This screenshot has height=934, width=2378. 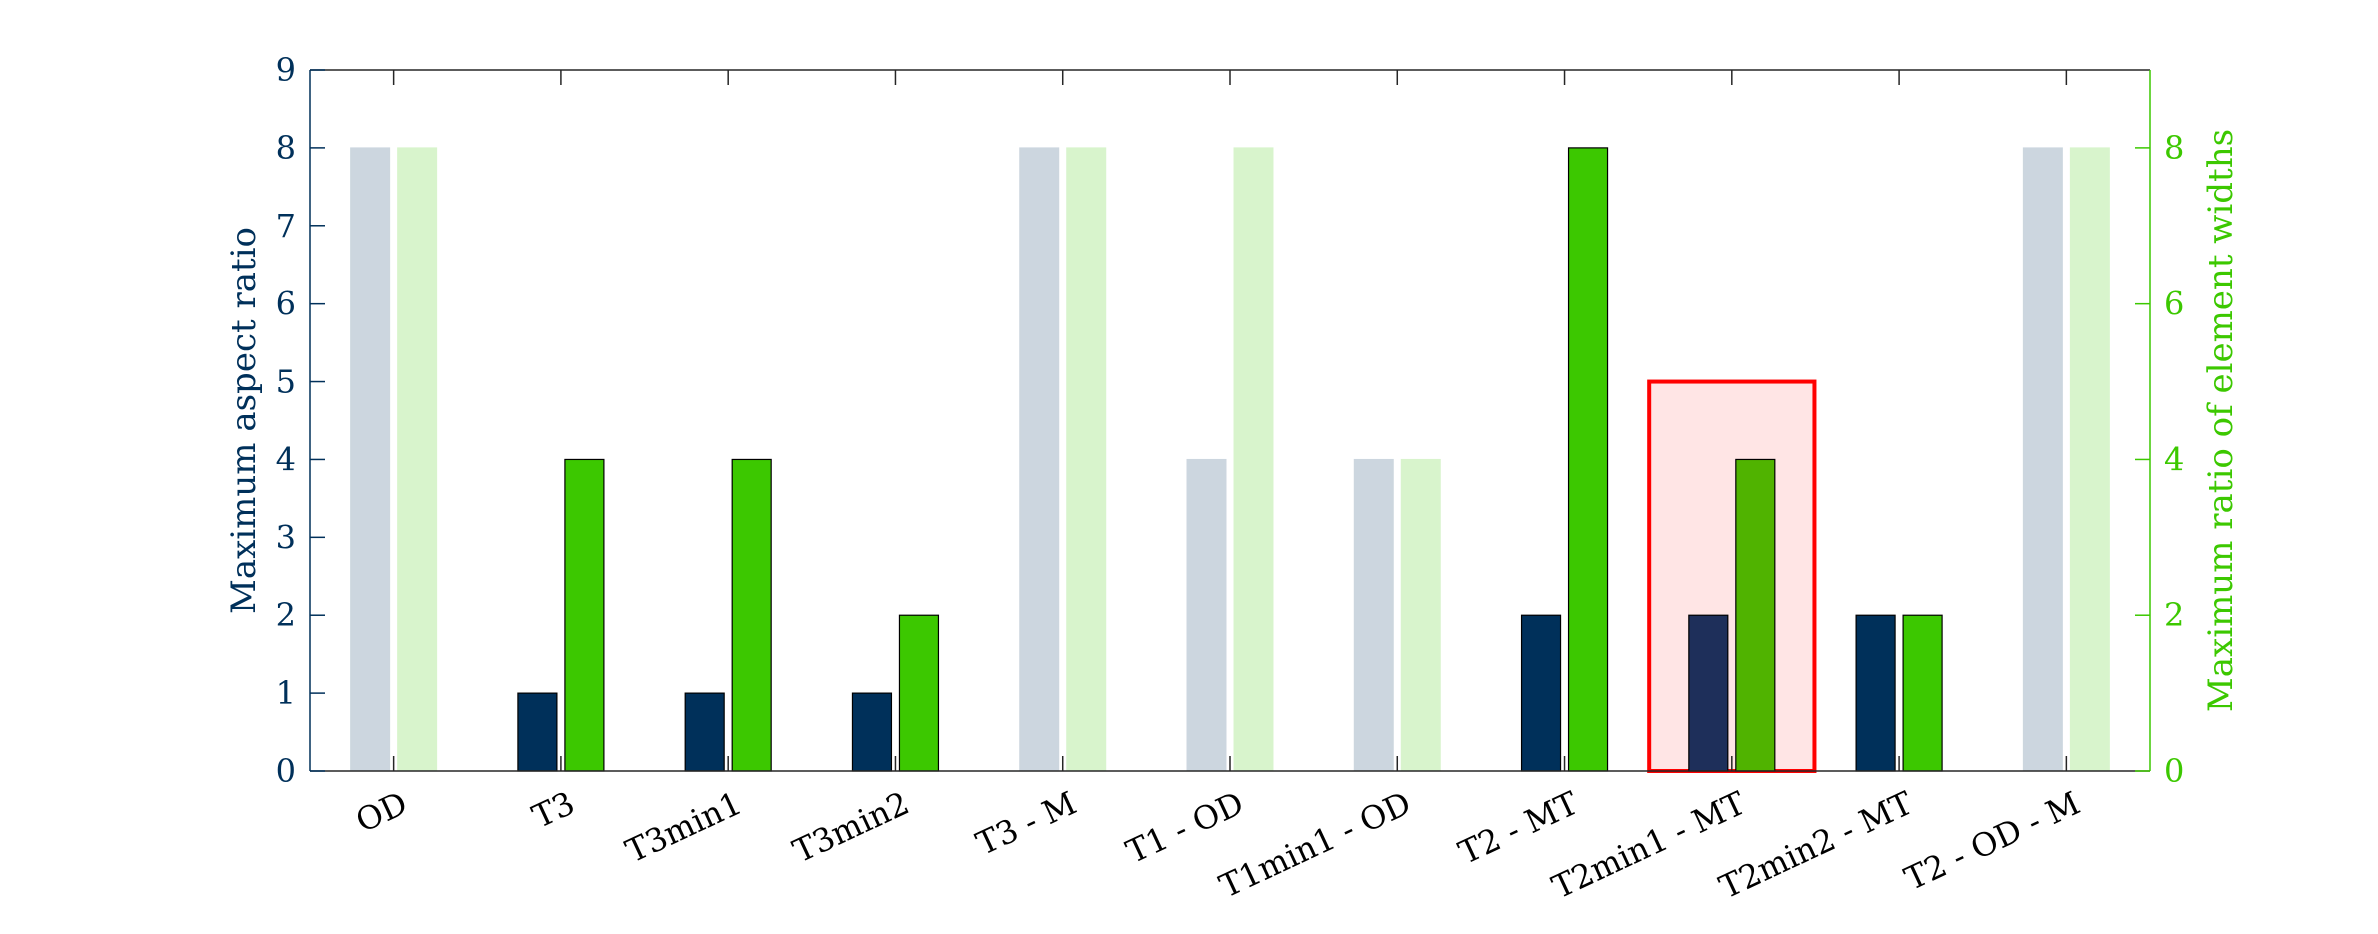 What do you see at coordinates (553, 810) in the screenshot?
I see `x-tick-label: T3` at bounding box center [553, 810].